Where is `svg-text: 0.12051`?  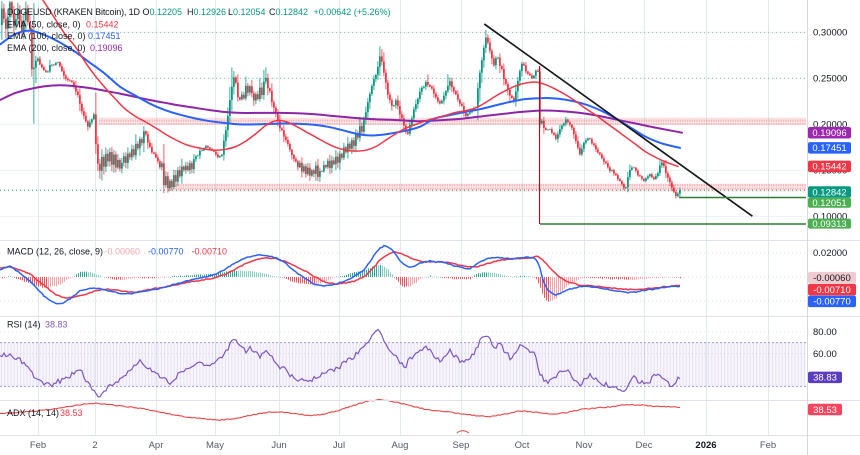 svg-text: 0.12051 is located at coordinates (829, 203).